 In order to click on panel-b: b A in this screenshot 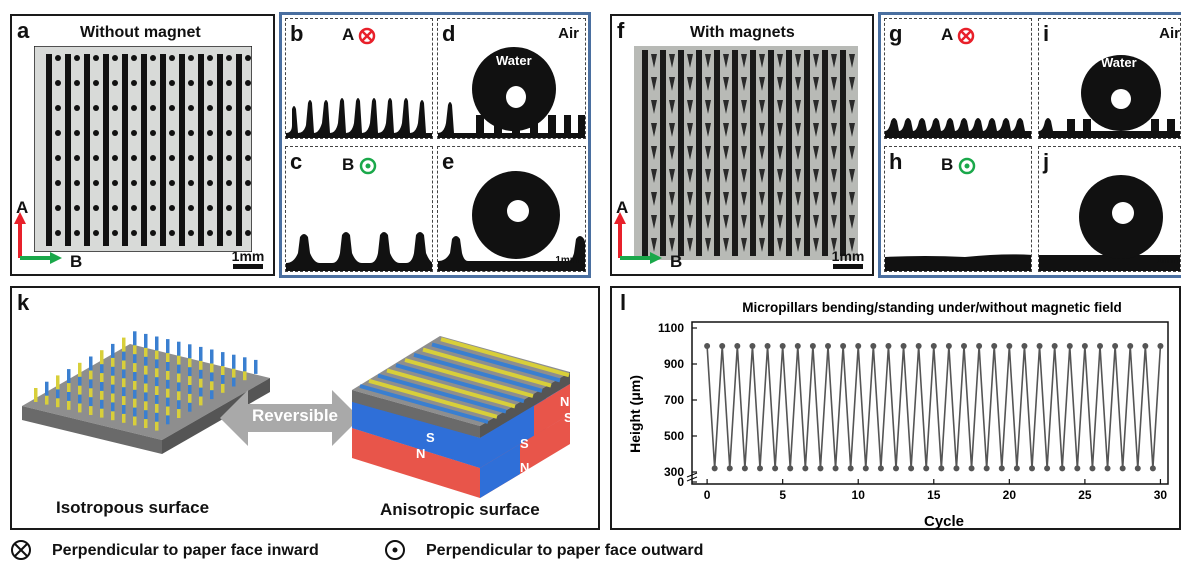, I will do `click(359, 78)`.